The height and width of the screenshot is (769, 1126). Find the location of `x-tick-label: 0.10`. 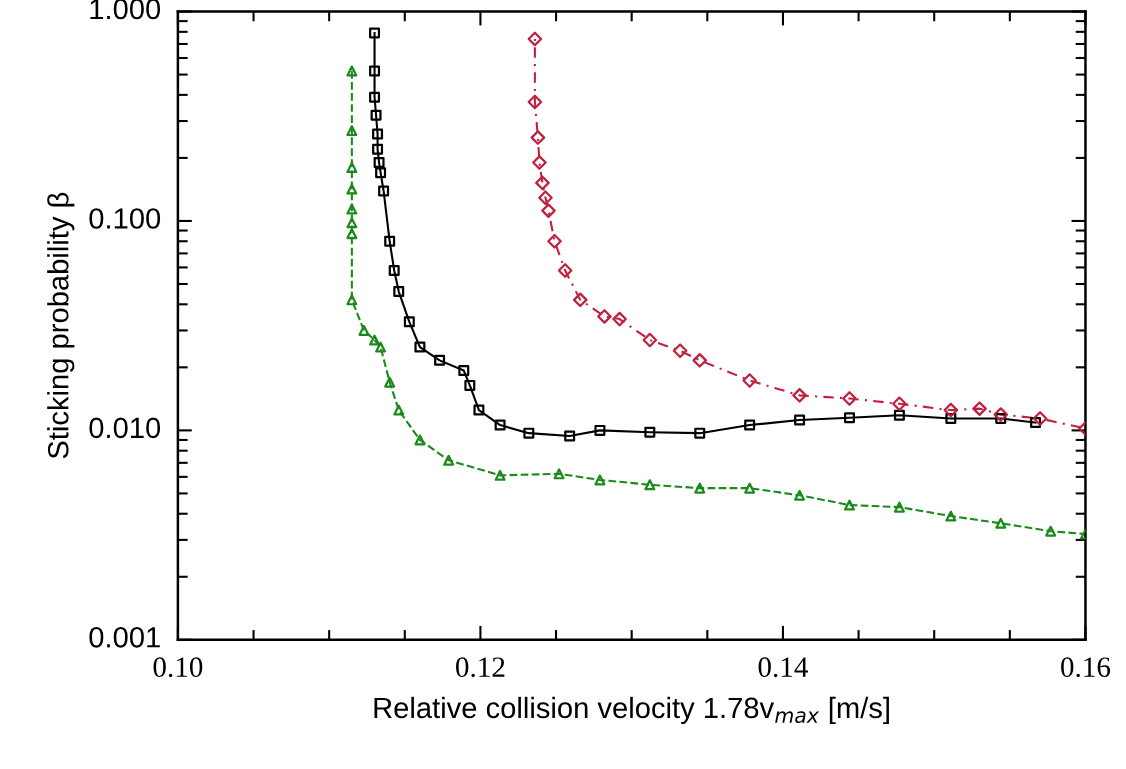

x-tick-label: 0.10 is located at coordinates (178, 667).